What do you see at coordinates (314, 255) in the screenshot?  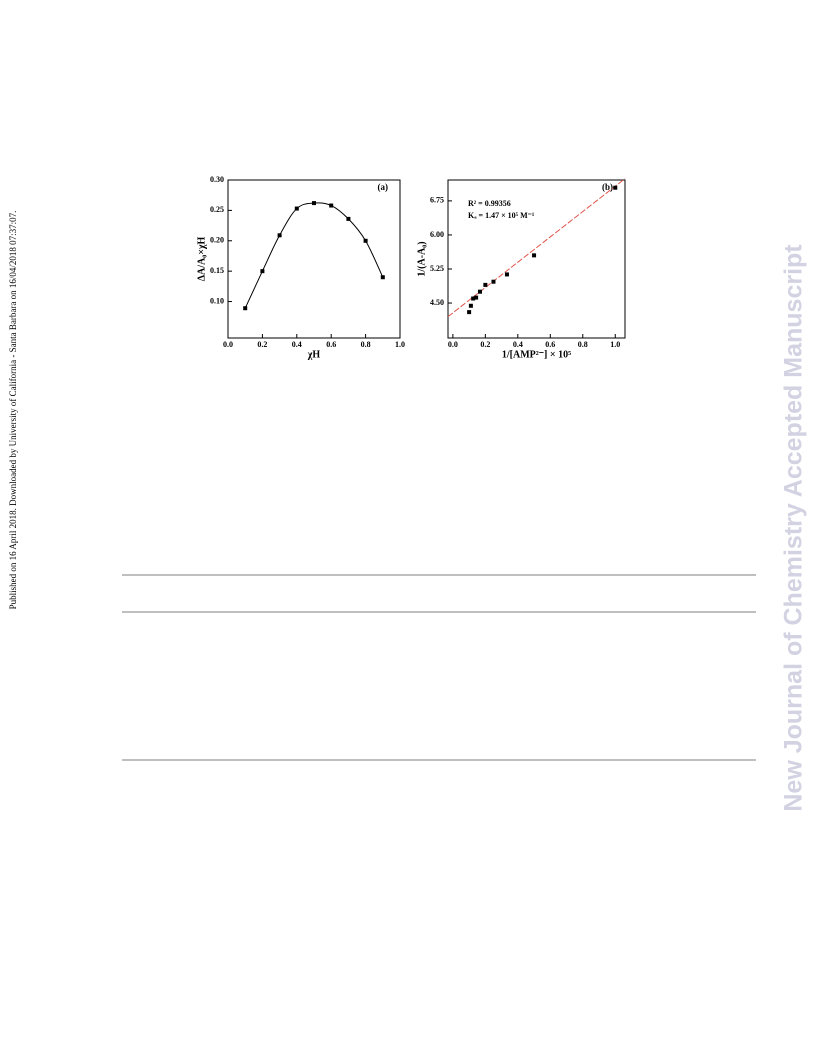 I see `fit-curve` at bounding box center [314, 255].